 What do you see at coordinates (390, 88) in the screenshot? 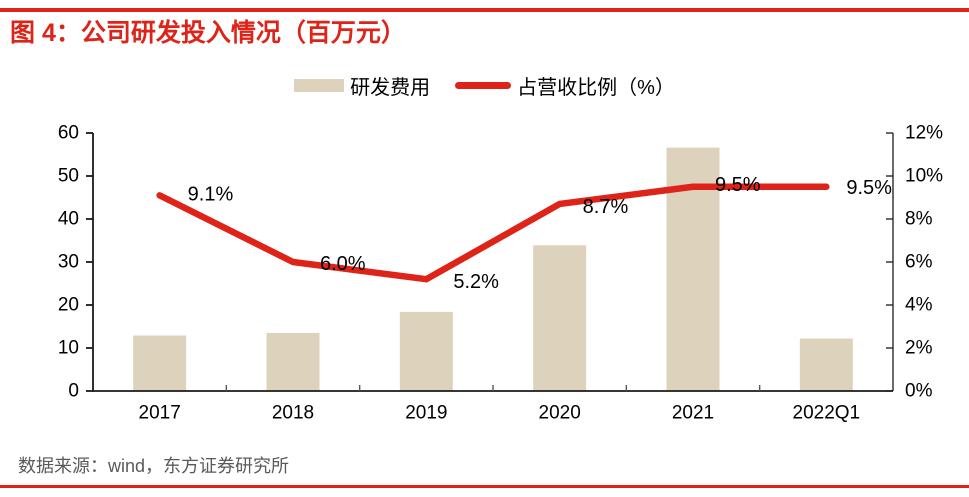
I see `legend-label-rd-expense: 研发费用` at bounding box center [390, 88].